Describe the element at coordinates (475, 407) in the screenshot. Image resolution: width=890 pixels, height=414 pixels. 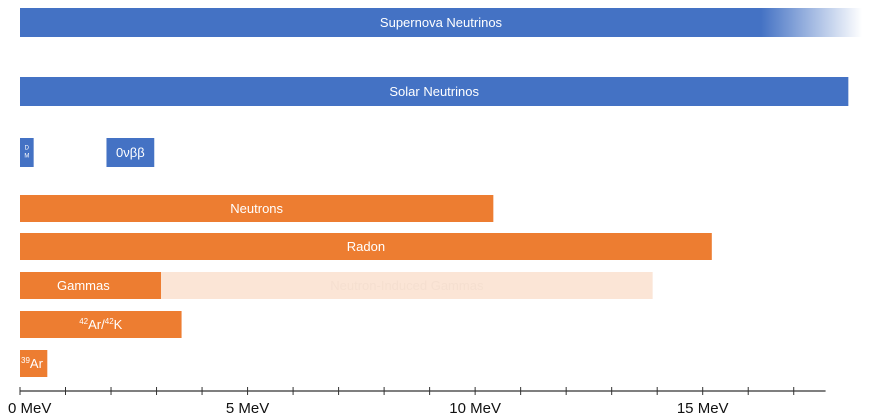
I see `x-tick-label: 10 MeV` at that location.